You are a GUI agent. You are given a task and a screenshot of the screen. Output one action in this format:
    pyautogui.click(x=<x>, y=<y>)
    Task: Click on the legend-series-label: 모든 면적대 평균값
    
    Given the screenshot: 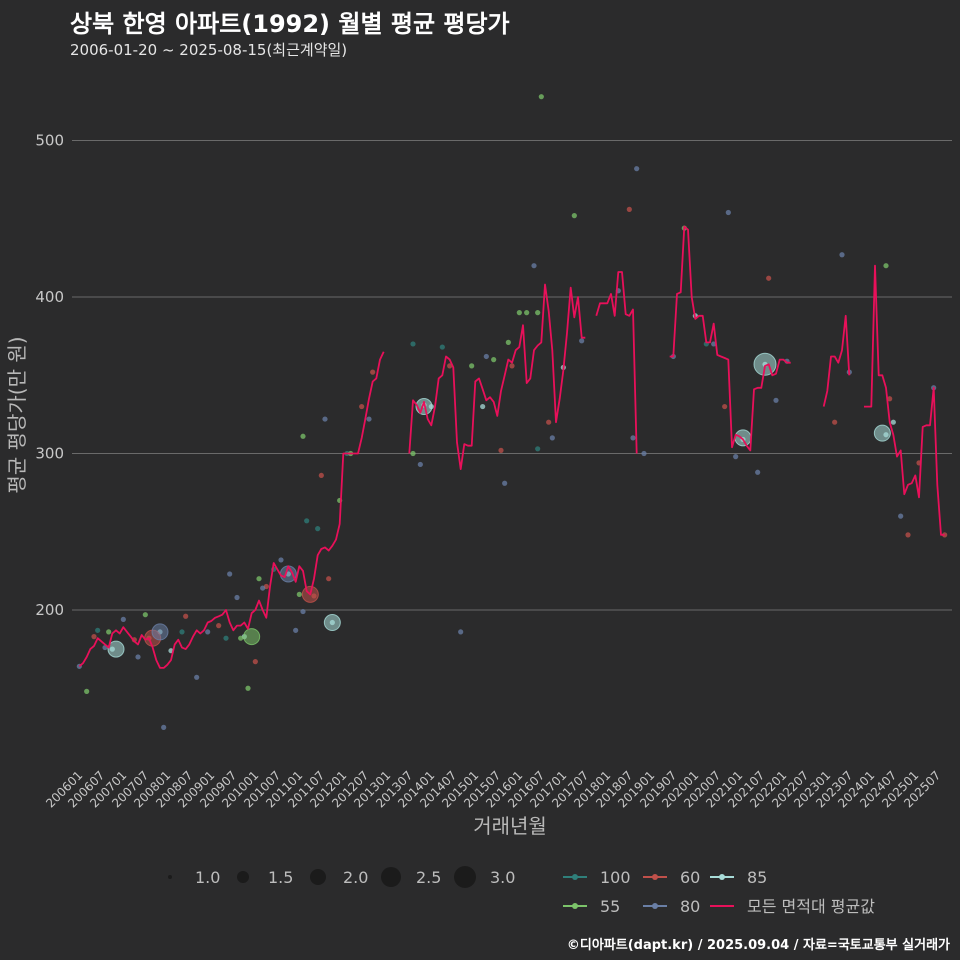 What is the action you would take?
    pyautogui.click(x=811, y=906)
    